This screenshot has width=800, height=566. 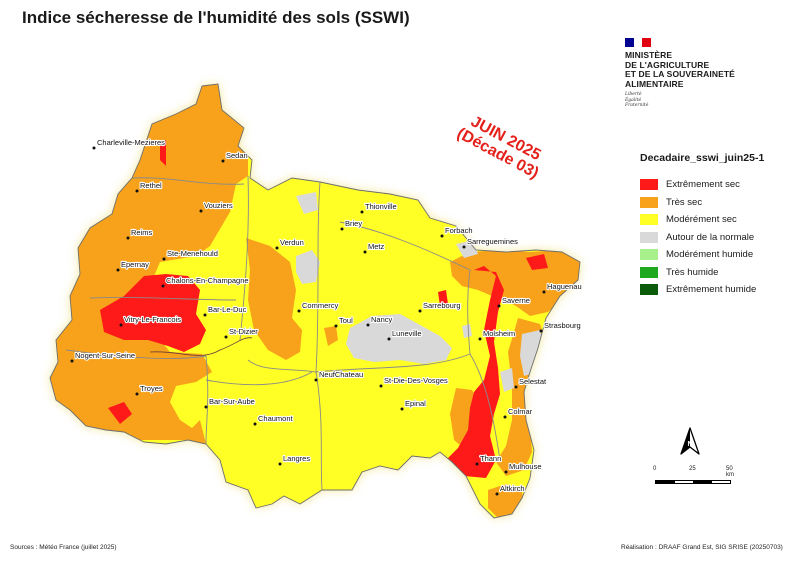 What do you see at coordinates (562, 287) in the screenshot?
I see `town-marker: Haguenau` at bounding box center [562, 287].